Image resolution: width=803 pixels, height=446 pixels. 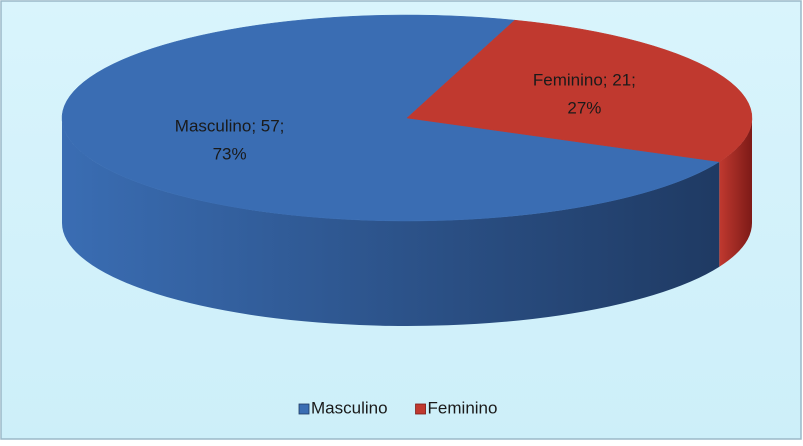 What do you see at coordinates (584, 80) in the screenshot?
I see `data-label: Feminino; 21;` at bounding box center [584, 80].